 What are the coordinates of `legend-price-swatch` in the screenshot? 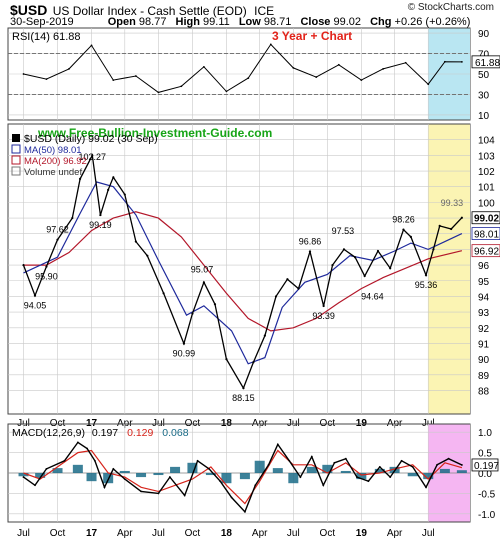 It's located at (16, 138).